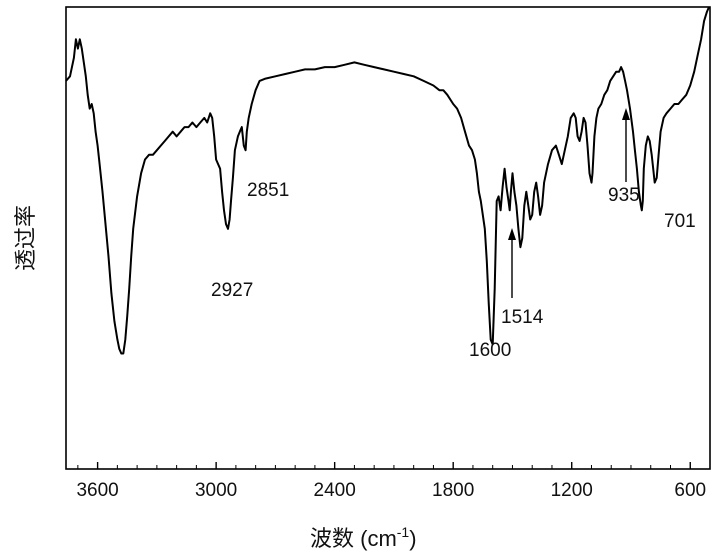  Describe the element at coordinates (490, 350) in the screenshot. I see `annotation-1600: 1600` at that location.